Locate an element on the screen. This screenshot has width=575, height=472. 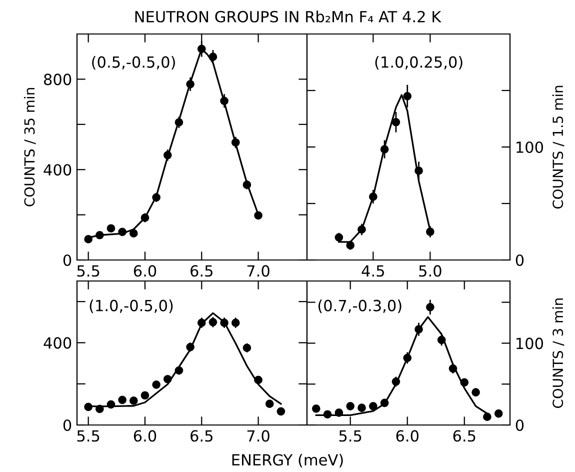
y2-axis-title: COUNTS / 3 min is located at coordinates (558, 353).